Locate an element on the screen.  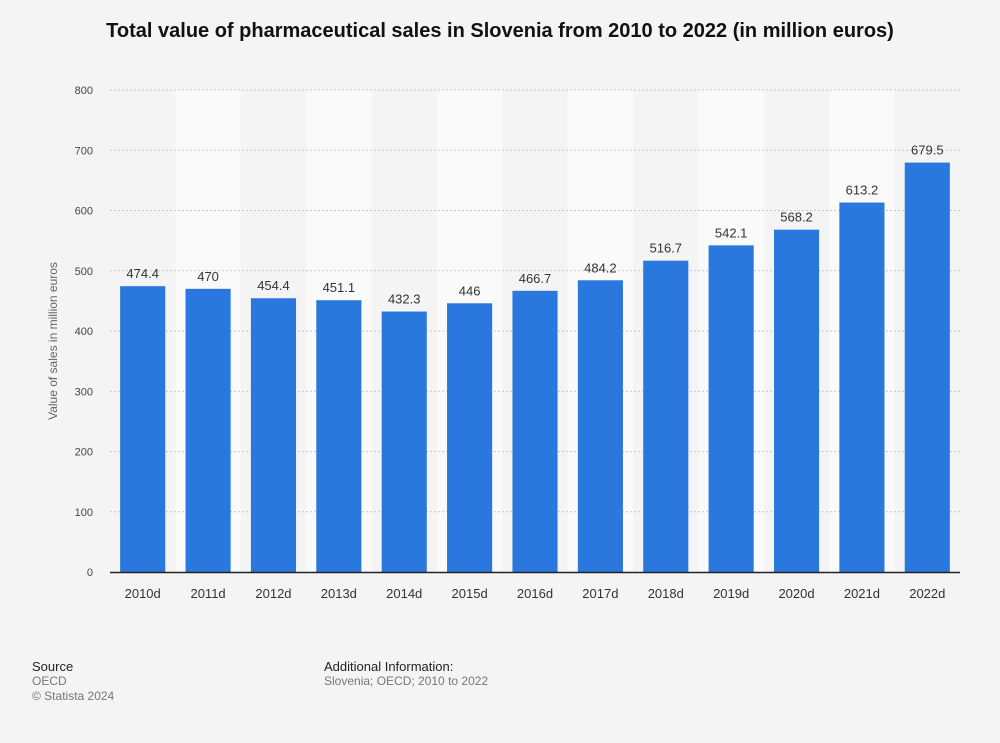
y-tick-label: 300 is located at coordinates (84, 392).